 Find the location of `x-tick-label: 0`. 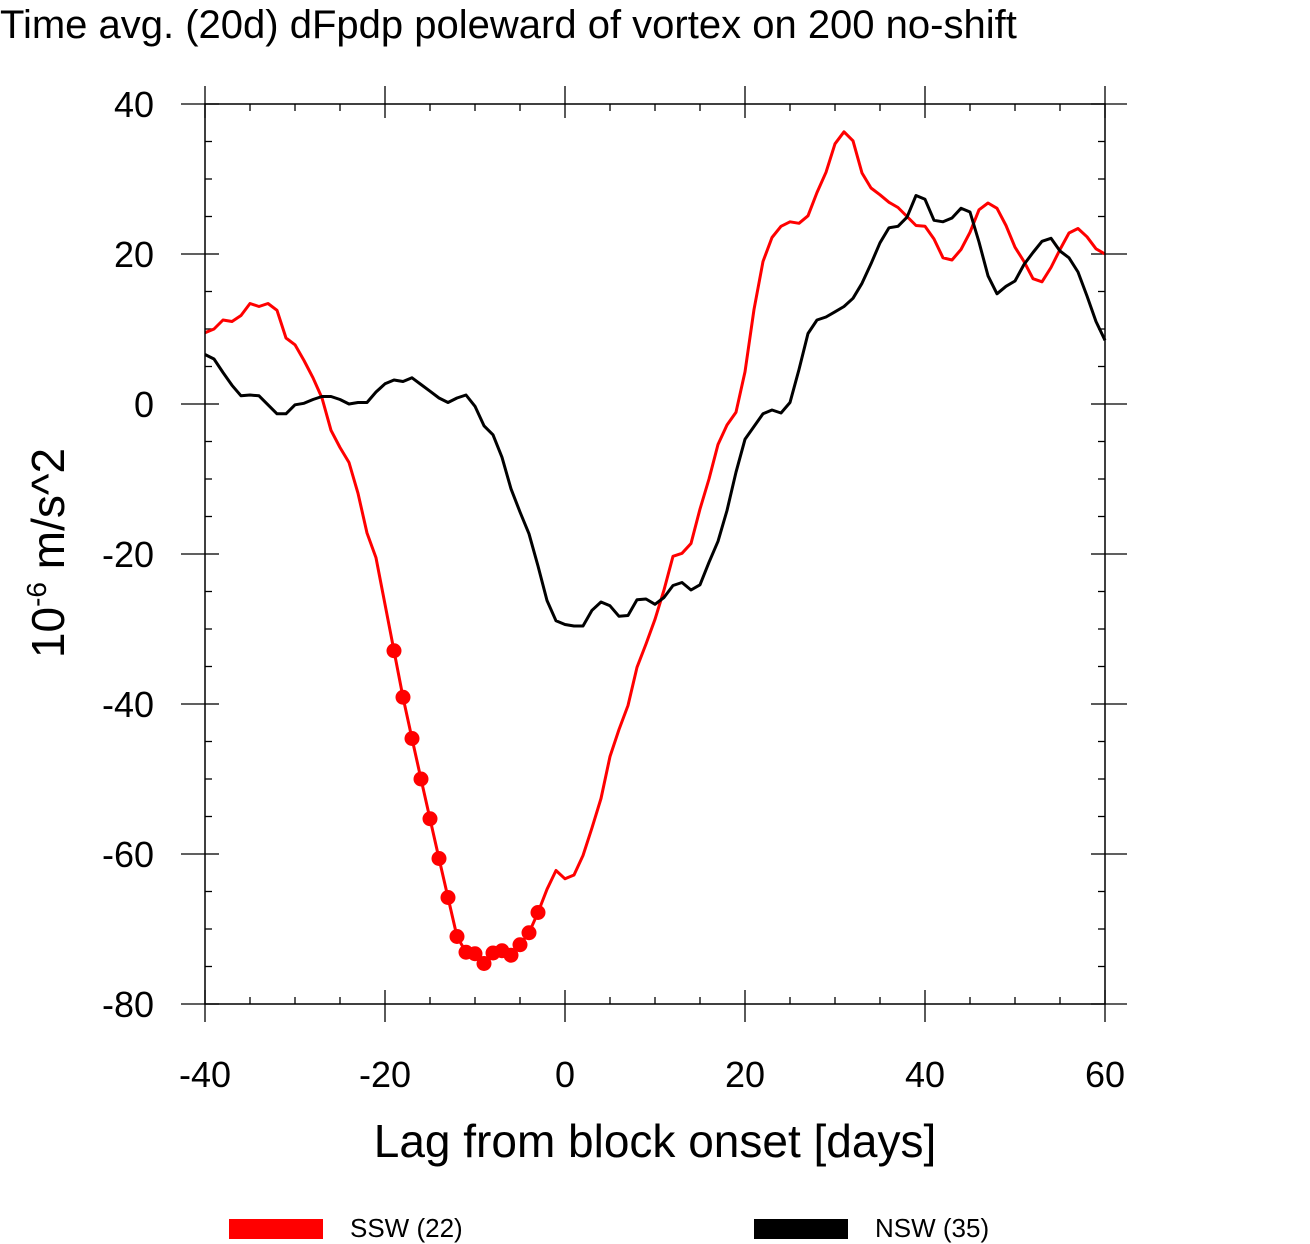

x-tick-label: 0 is located at coordinates (565, 1074).